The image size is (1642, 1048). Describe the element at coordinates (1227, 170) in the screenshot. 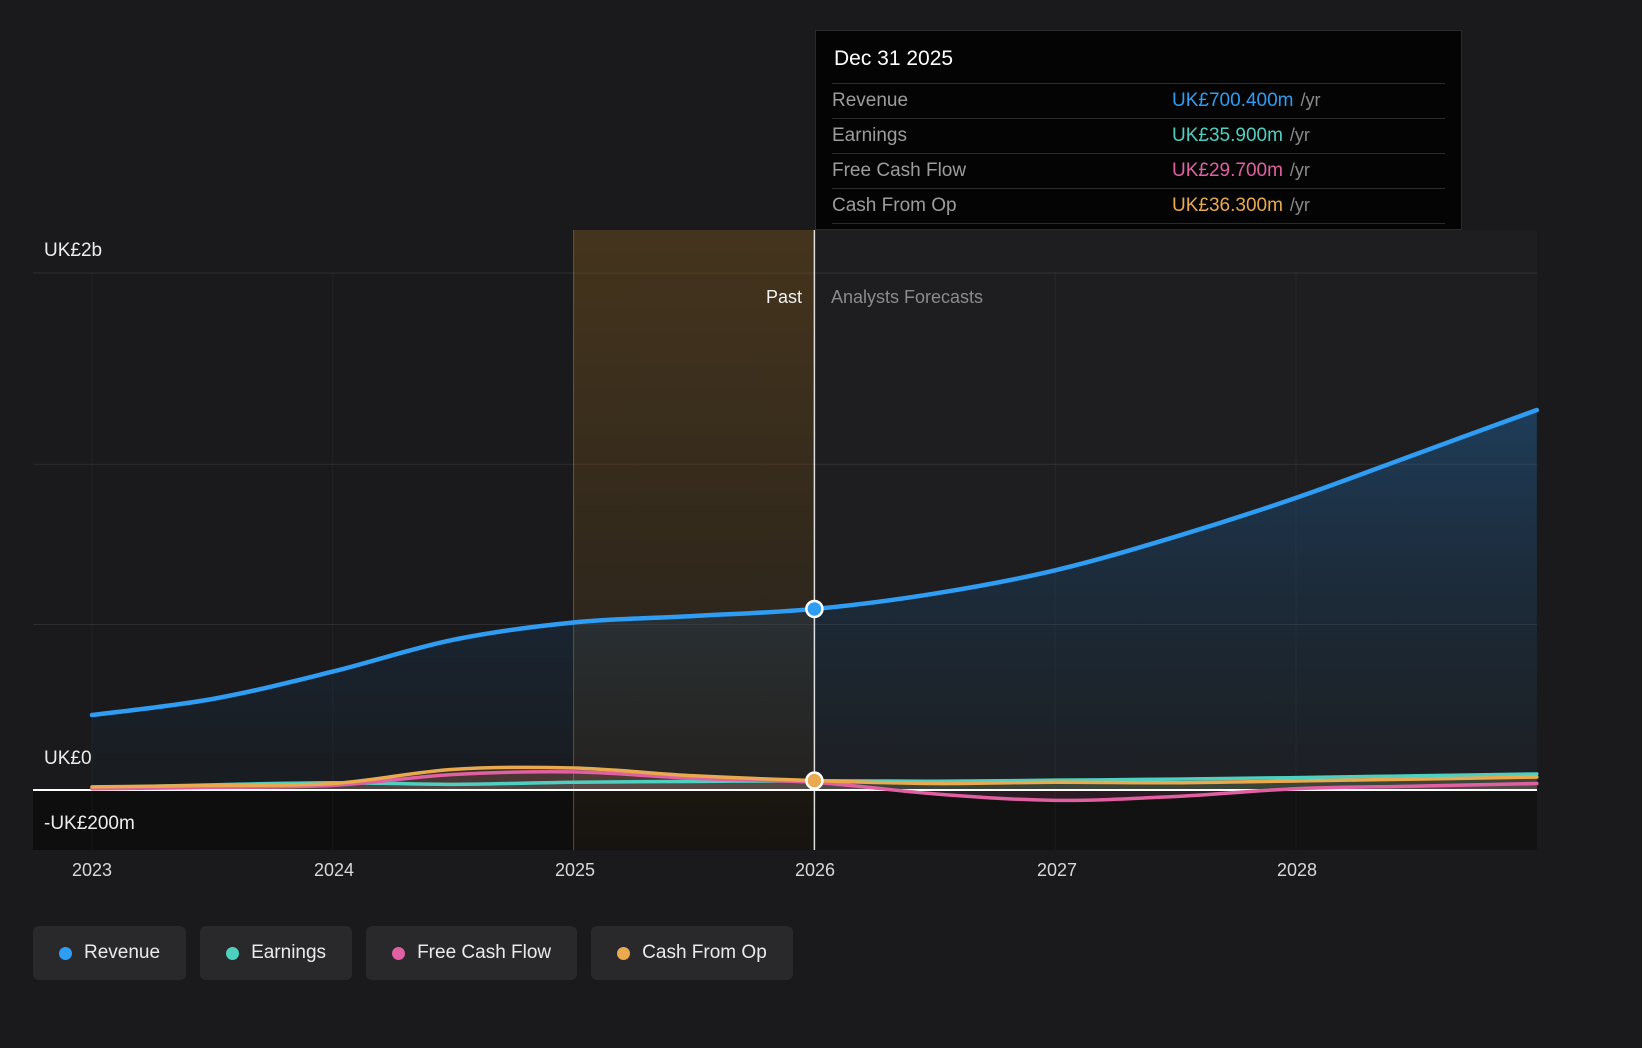

I see `tooltip-value: UK£29.700m` at that location.